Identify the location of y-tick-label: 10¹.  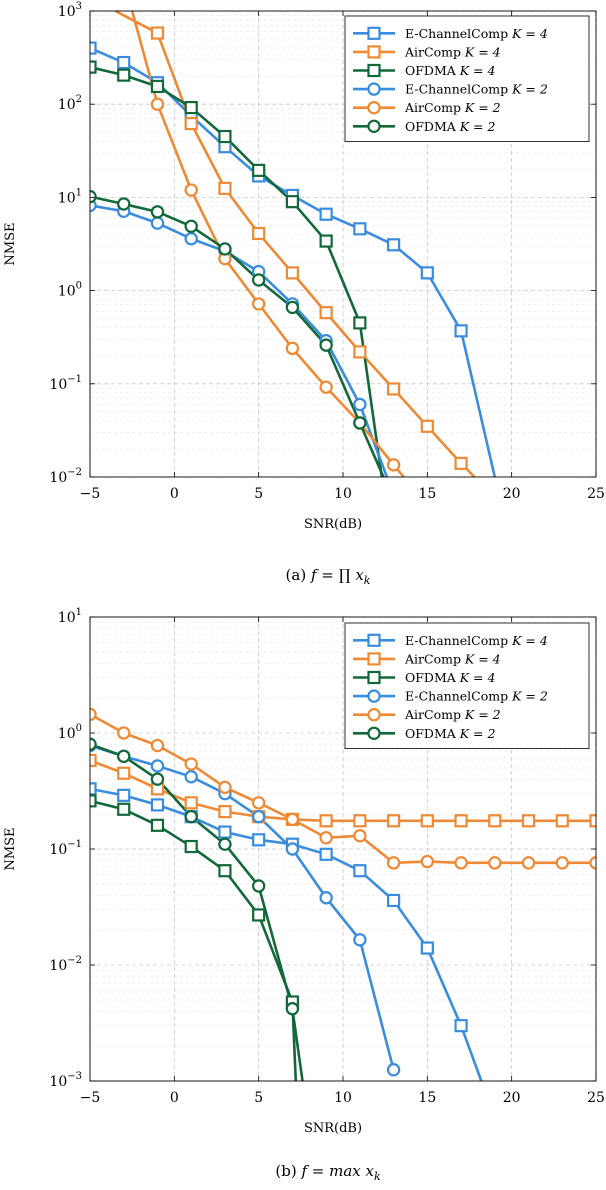
(70, 616).